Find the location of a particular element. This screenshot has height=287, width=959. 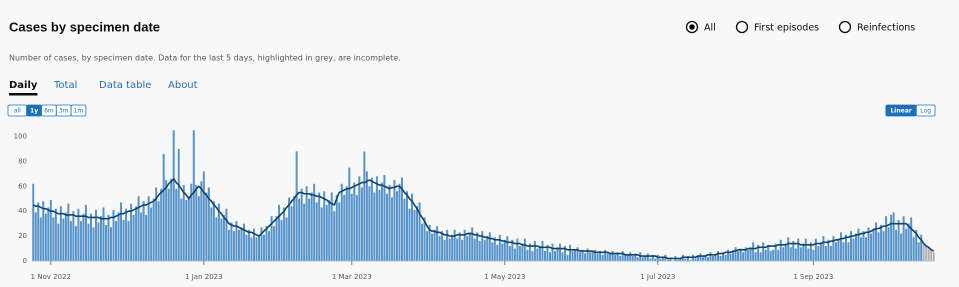

scale-button-label: Linear is located at coordinates (900, 111).